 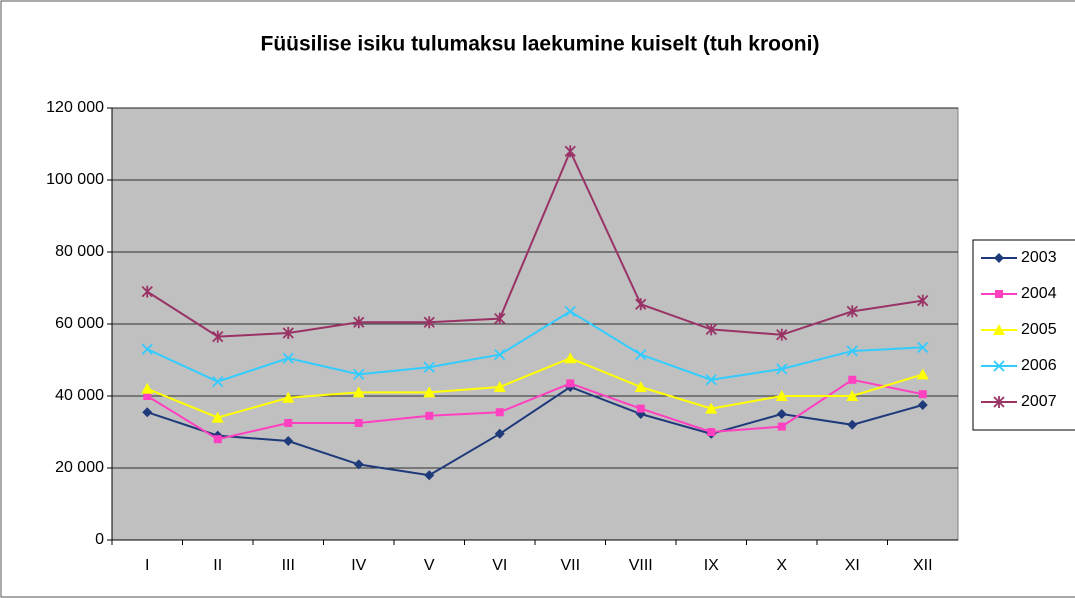 What do you see at coordinates (288, 565) in the screenshot?
I see `x-tick-label: III` at bounding box center [288, 565].